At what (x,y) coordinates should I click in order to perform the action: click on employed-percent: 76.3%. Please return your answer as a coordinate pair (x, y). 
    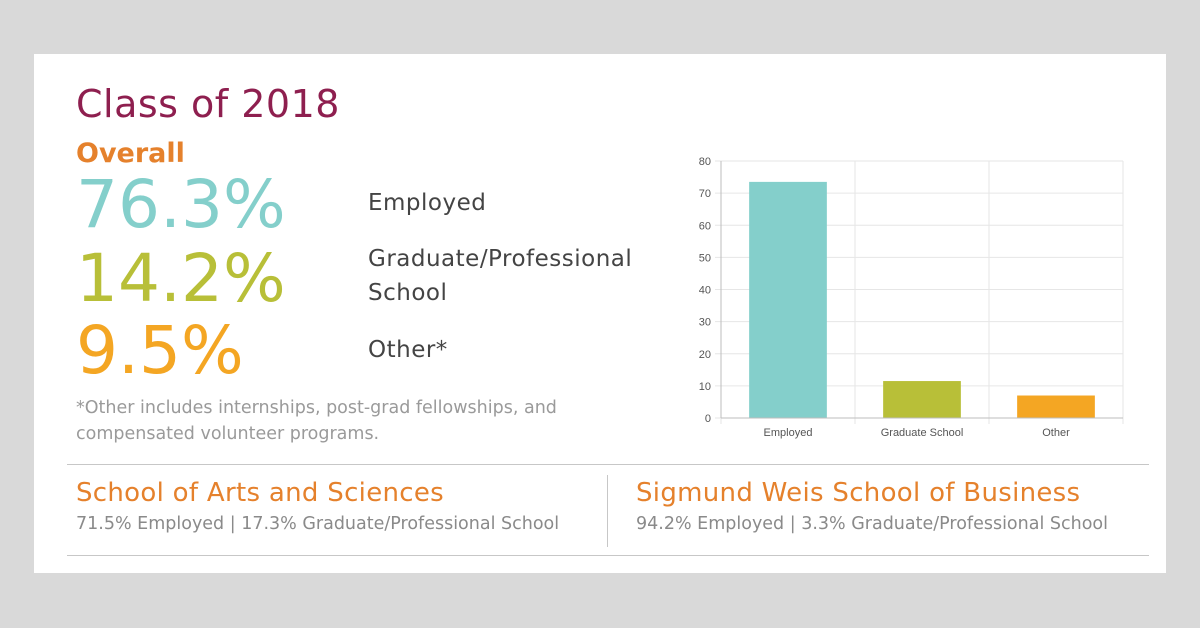
    Looking at the image, I should click on (181, 204).